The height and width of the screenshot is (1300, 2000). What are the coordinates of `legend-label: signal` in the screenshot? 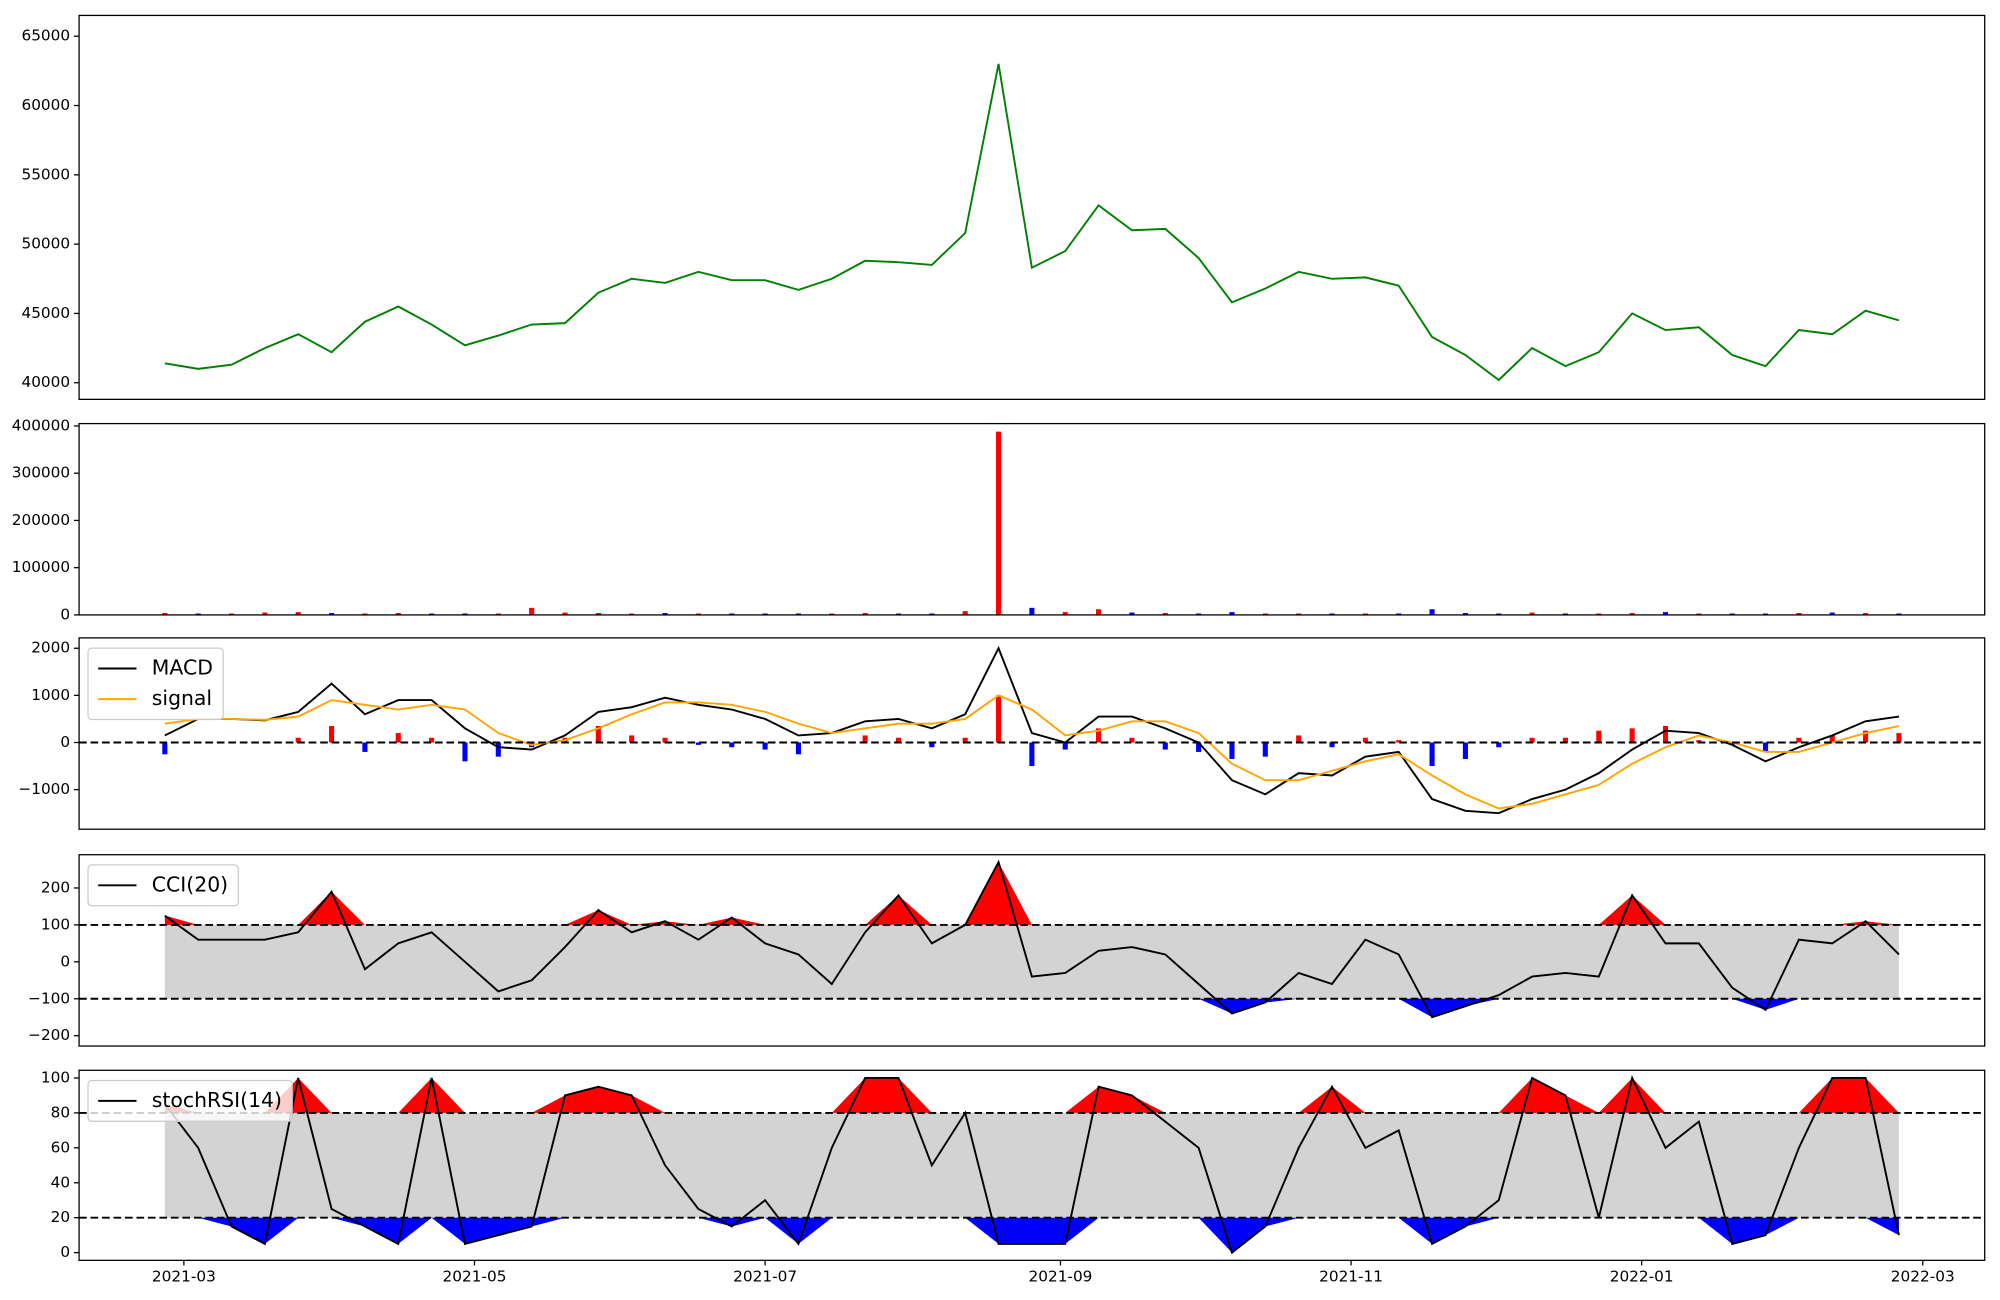 It's located at (182, 698).